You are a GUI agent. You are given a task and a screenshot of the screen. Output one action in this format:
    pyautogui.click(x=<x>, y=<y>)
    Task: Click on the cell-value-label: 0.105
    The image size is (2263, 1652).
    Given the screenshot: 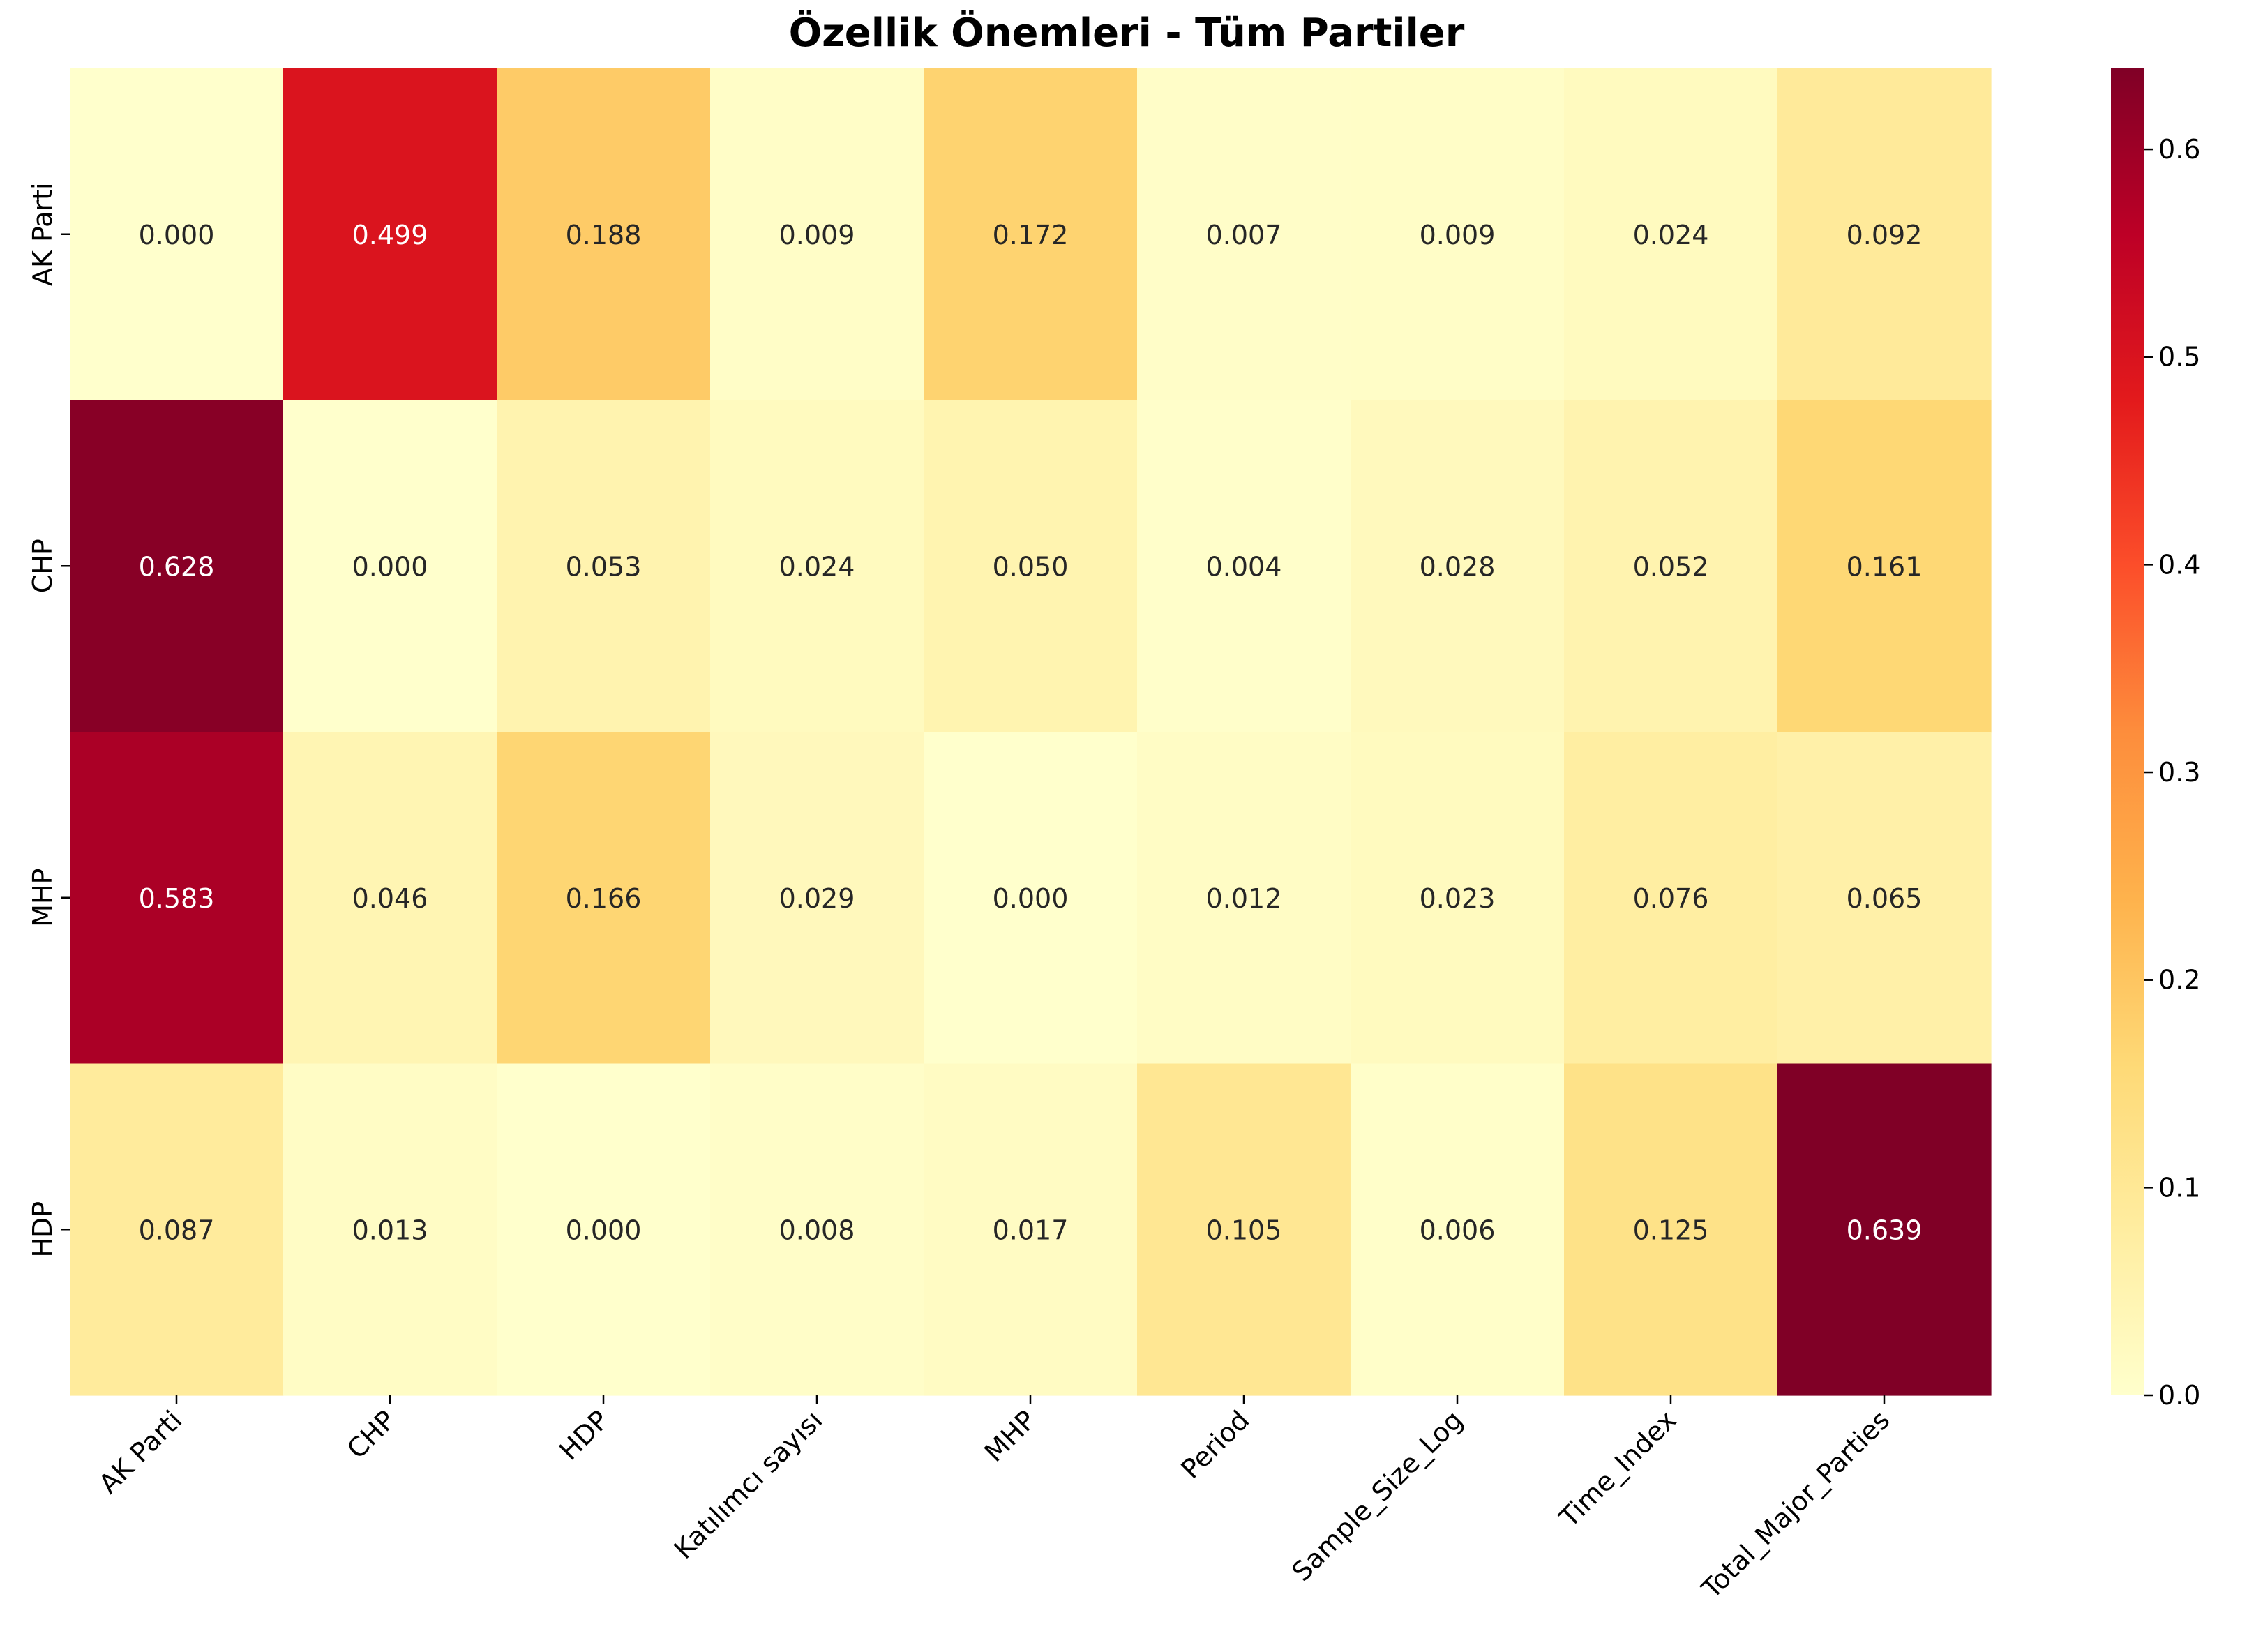 What is the action you would take?
    pyautogui.click(x=1244, y=1230)
    